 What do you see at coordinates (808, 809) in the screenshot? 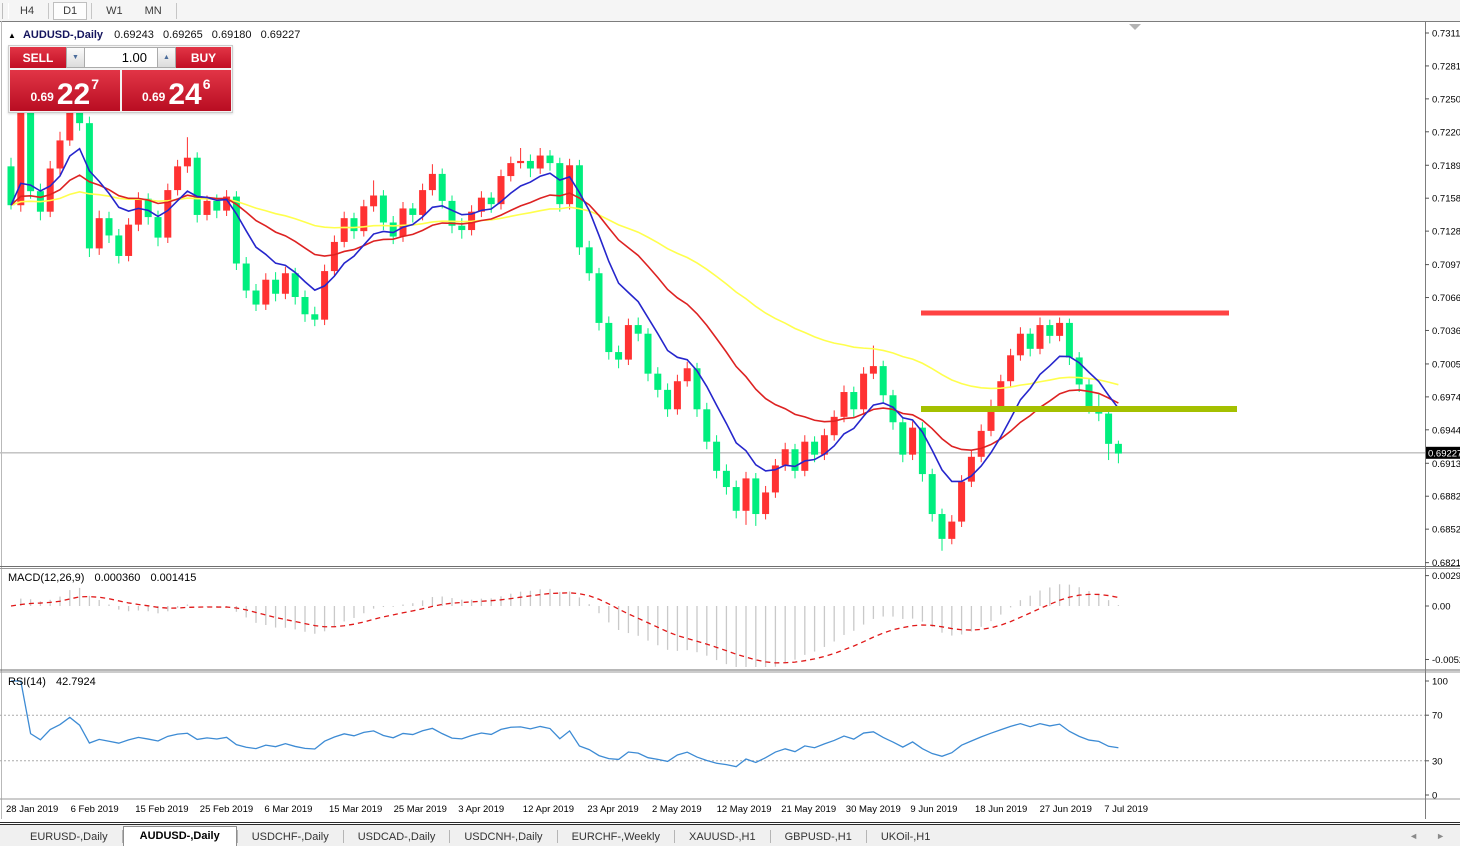
I see `date-axis-tick: 21 May 2019` at bounding box center [808, 809].